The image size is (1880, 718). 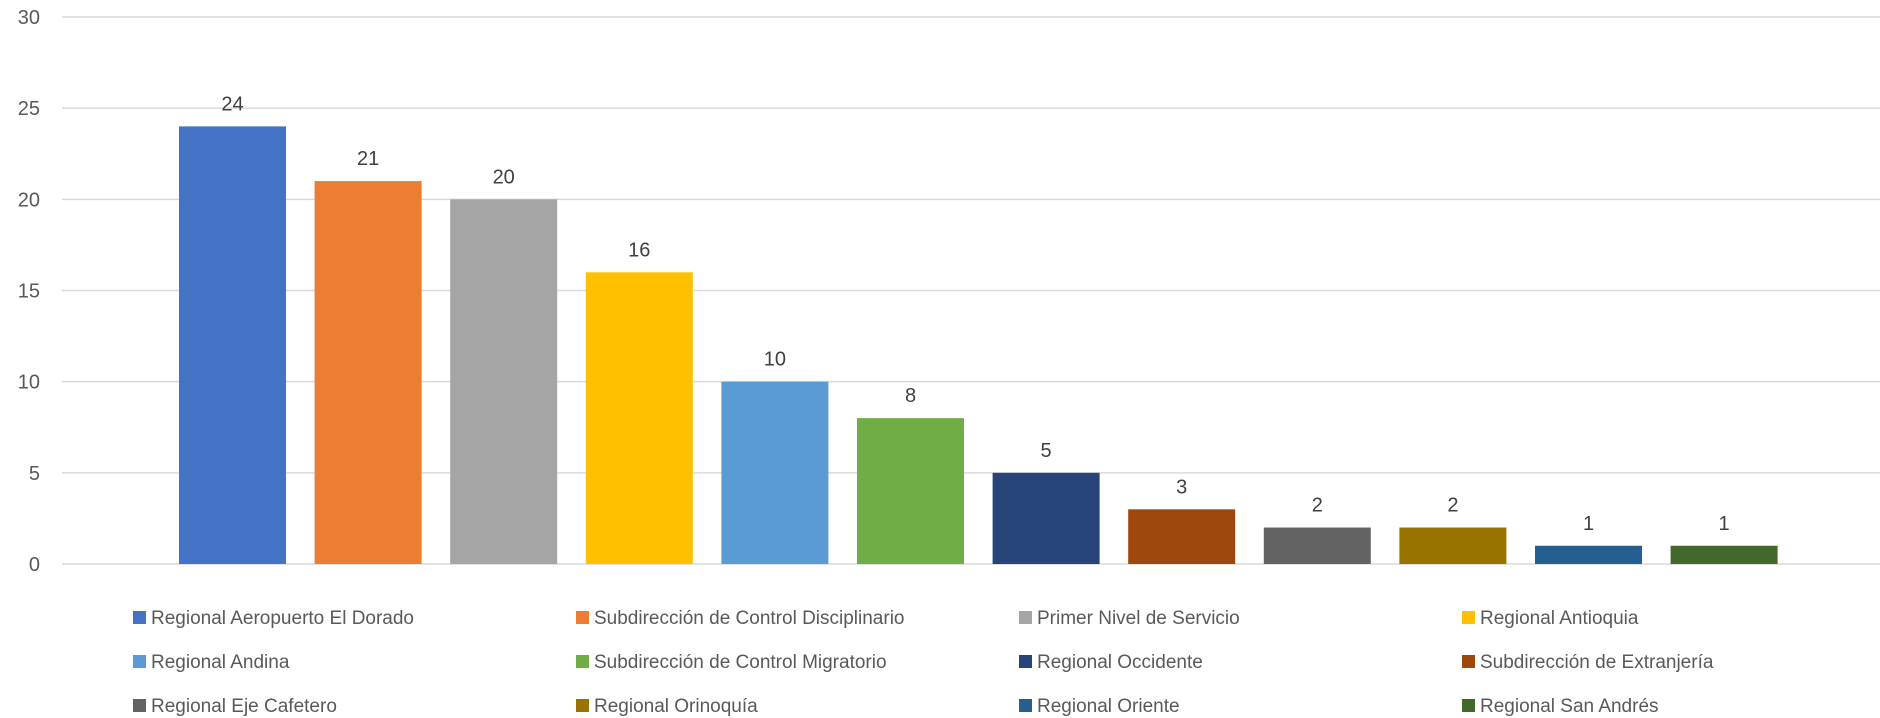 What do you see at coordinates (1181, 487) in the screenshot?
I see `data-label: 3` at bounding box center [1181, 487].